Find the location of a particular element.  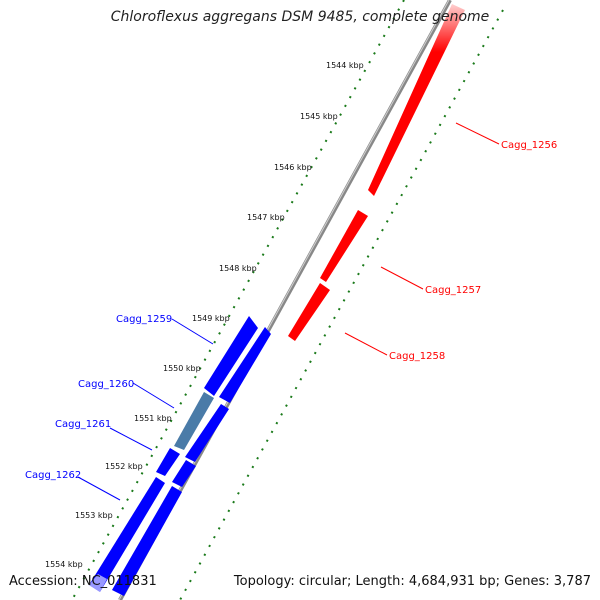

kbp-label: 1546 kbp is located at coordinates (293, 167).